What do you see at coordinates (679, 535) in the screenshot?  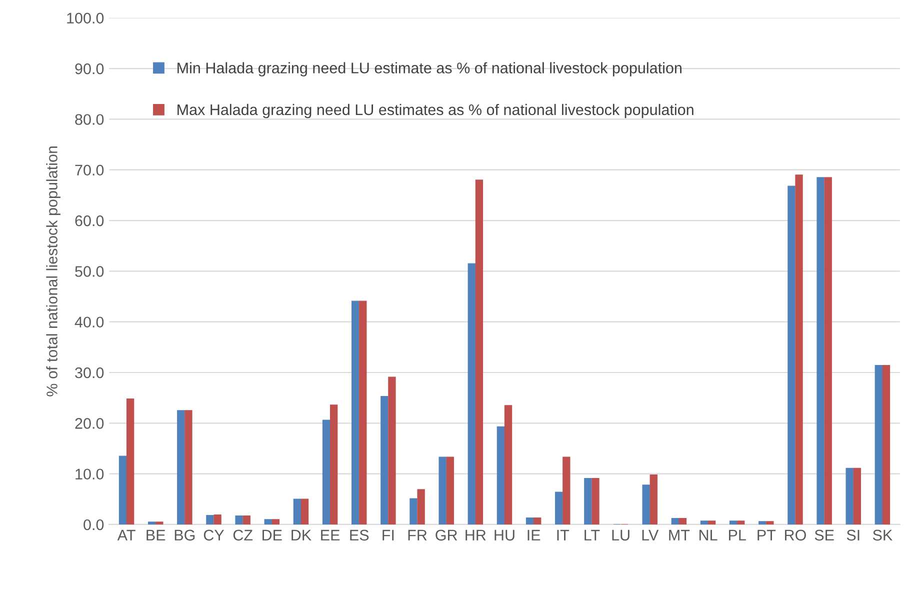 I see `x-tick-label: MT` at bounding box center [679, 535].